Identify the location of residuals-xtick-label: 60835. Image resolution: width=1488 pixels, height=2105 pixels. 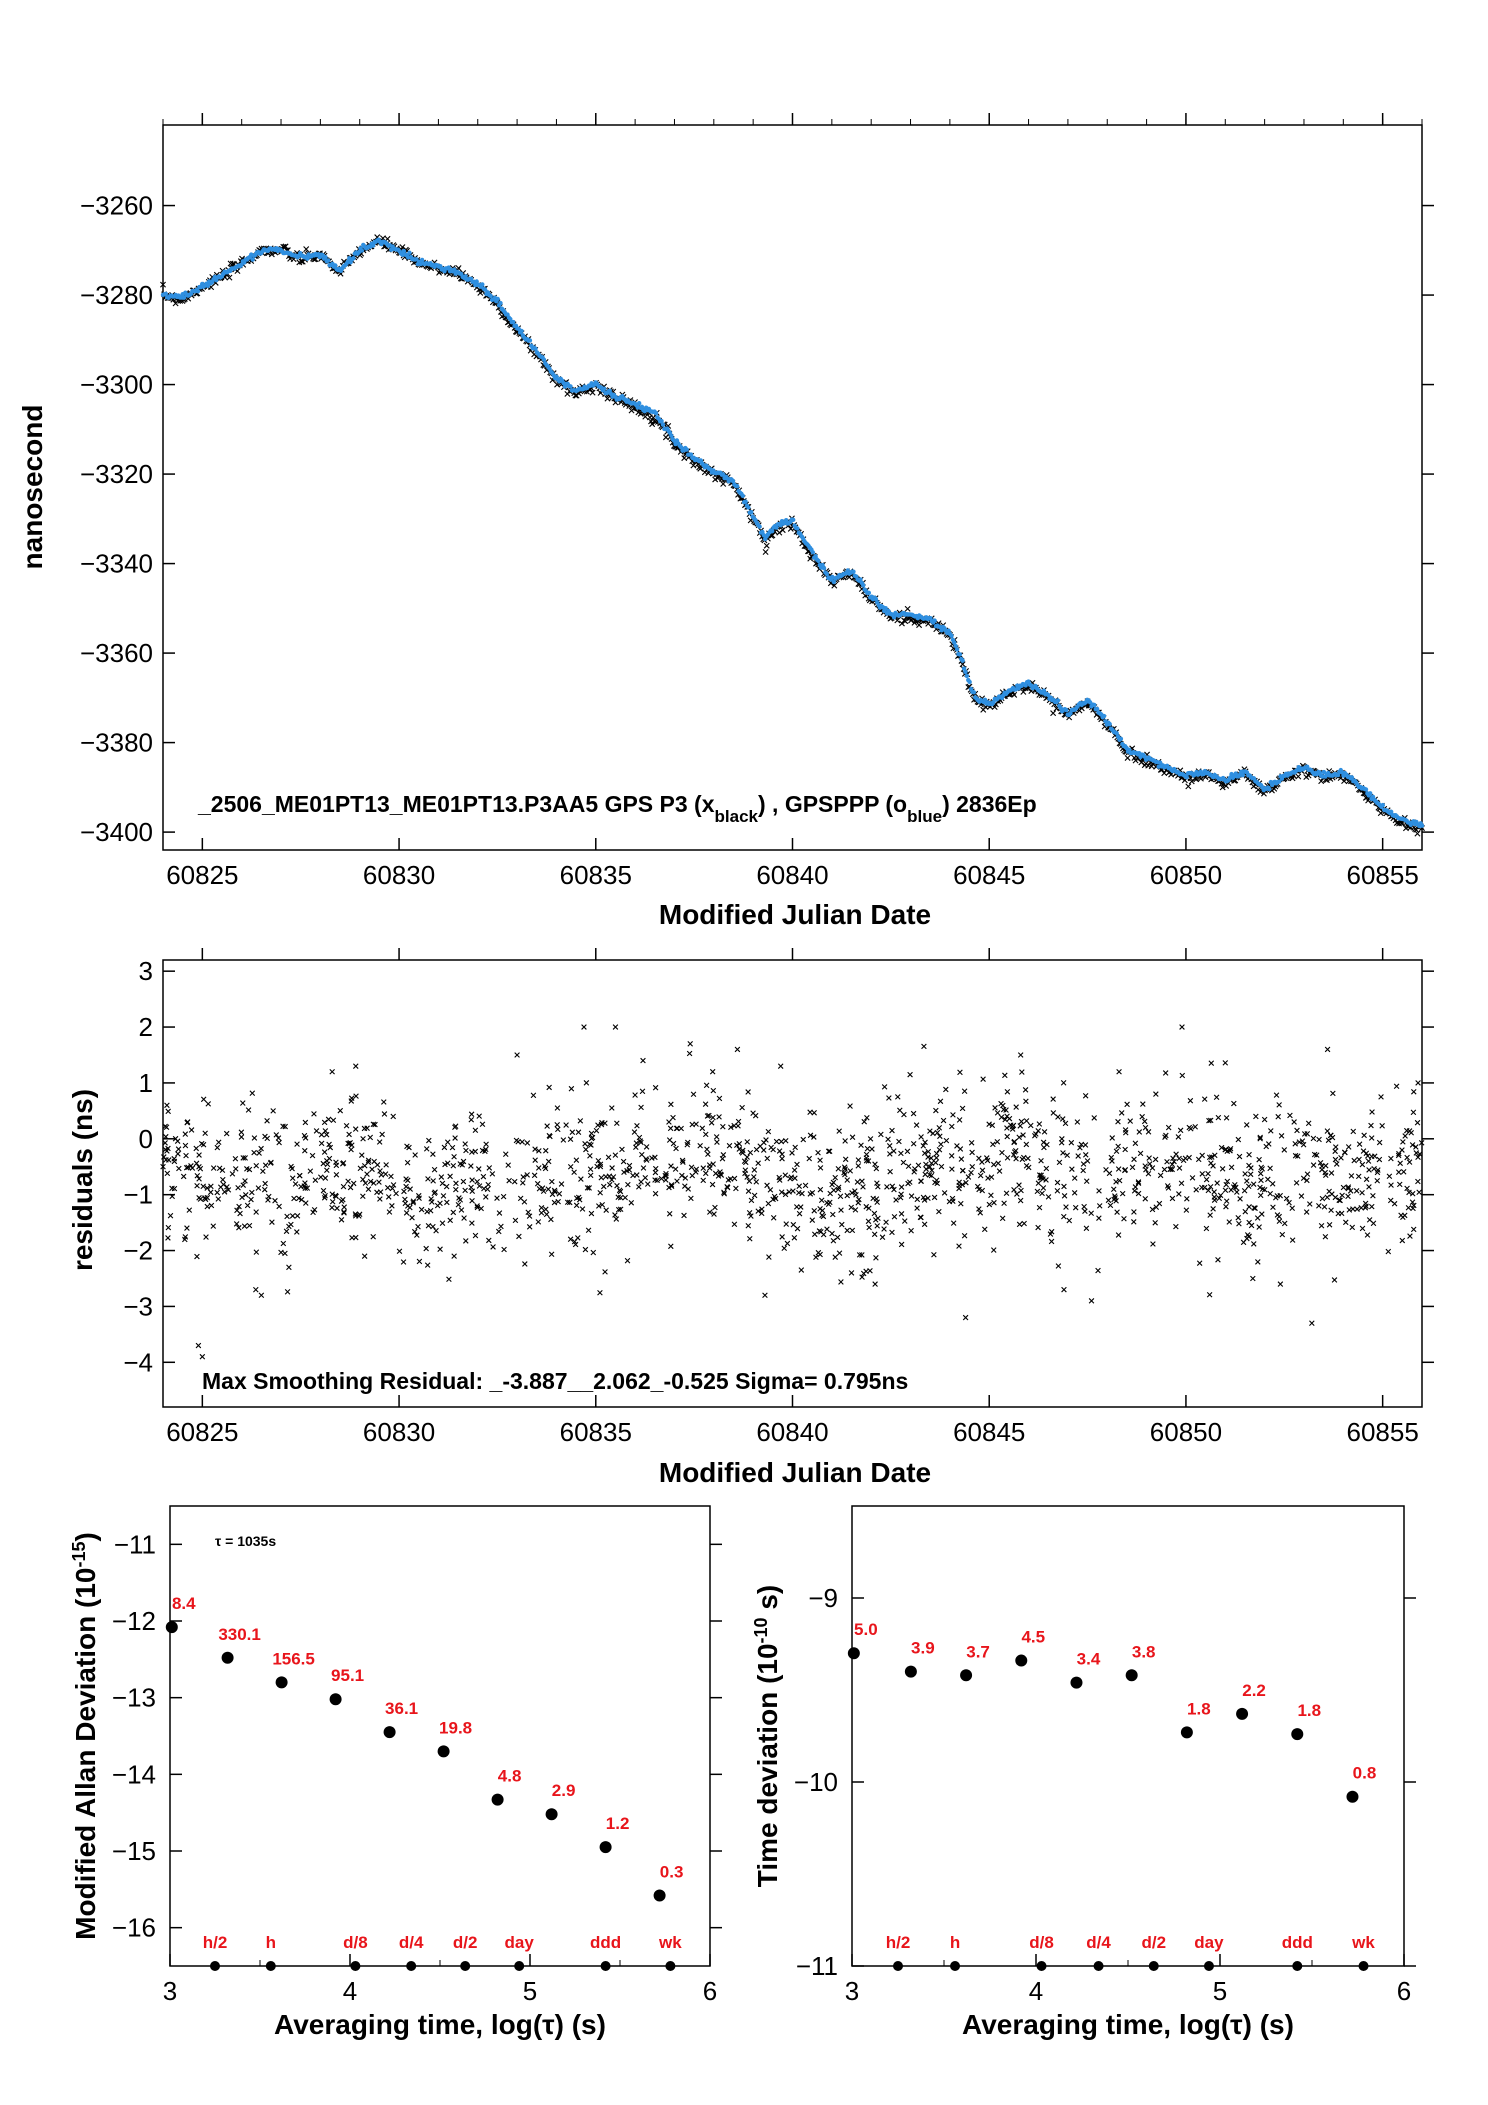
(596, 1432).